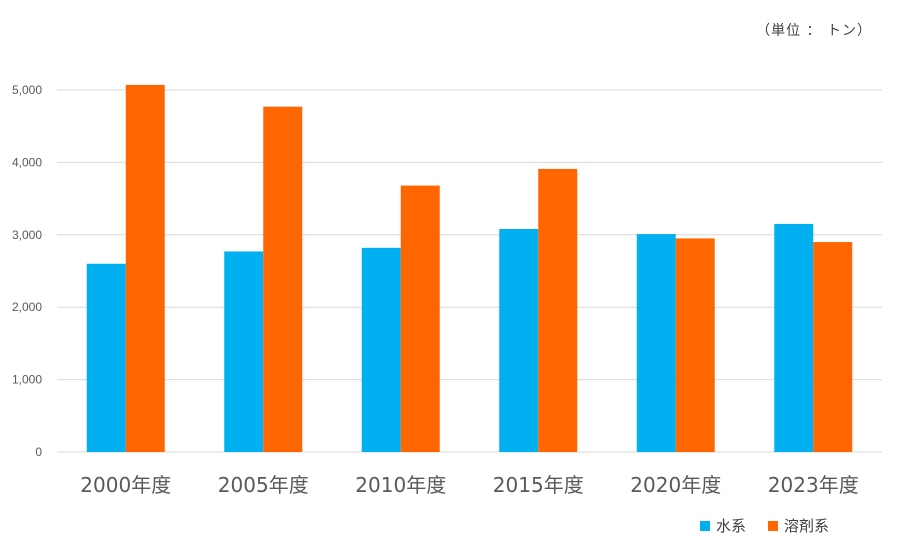 Image resolution: width=900 pixels, height=547 pixels. Describe the element at coordinates (773, 525) in the screenshot. I see `legend-swatch-series2` at that location.